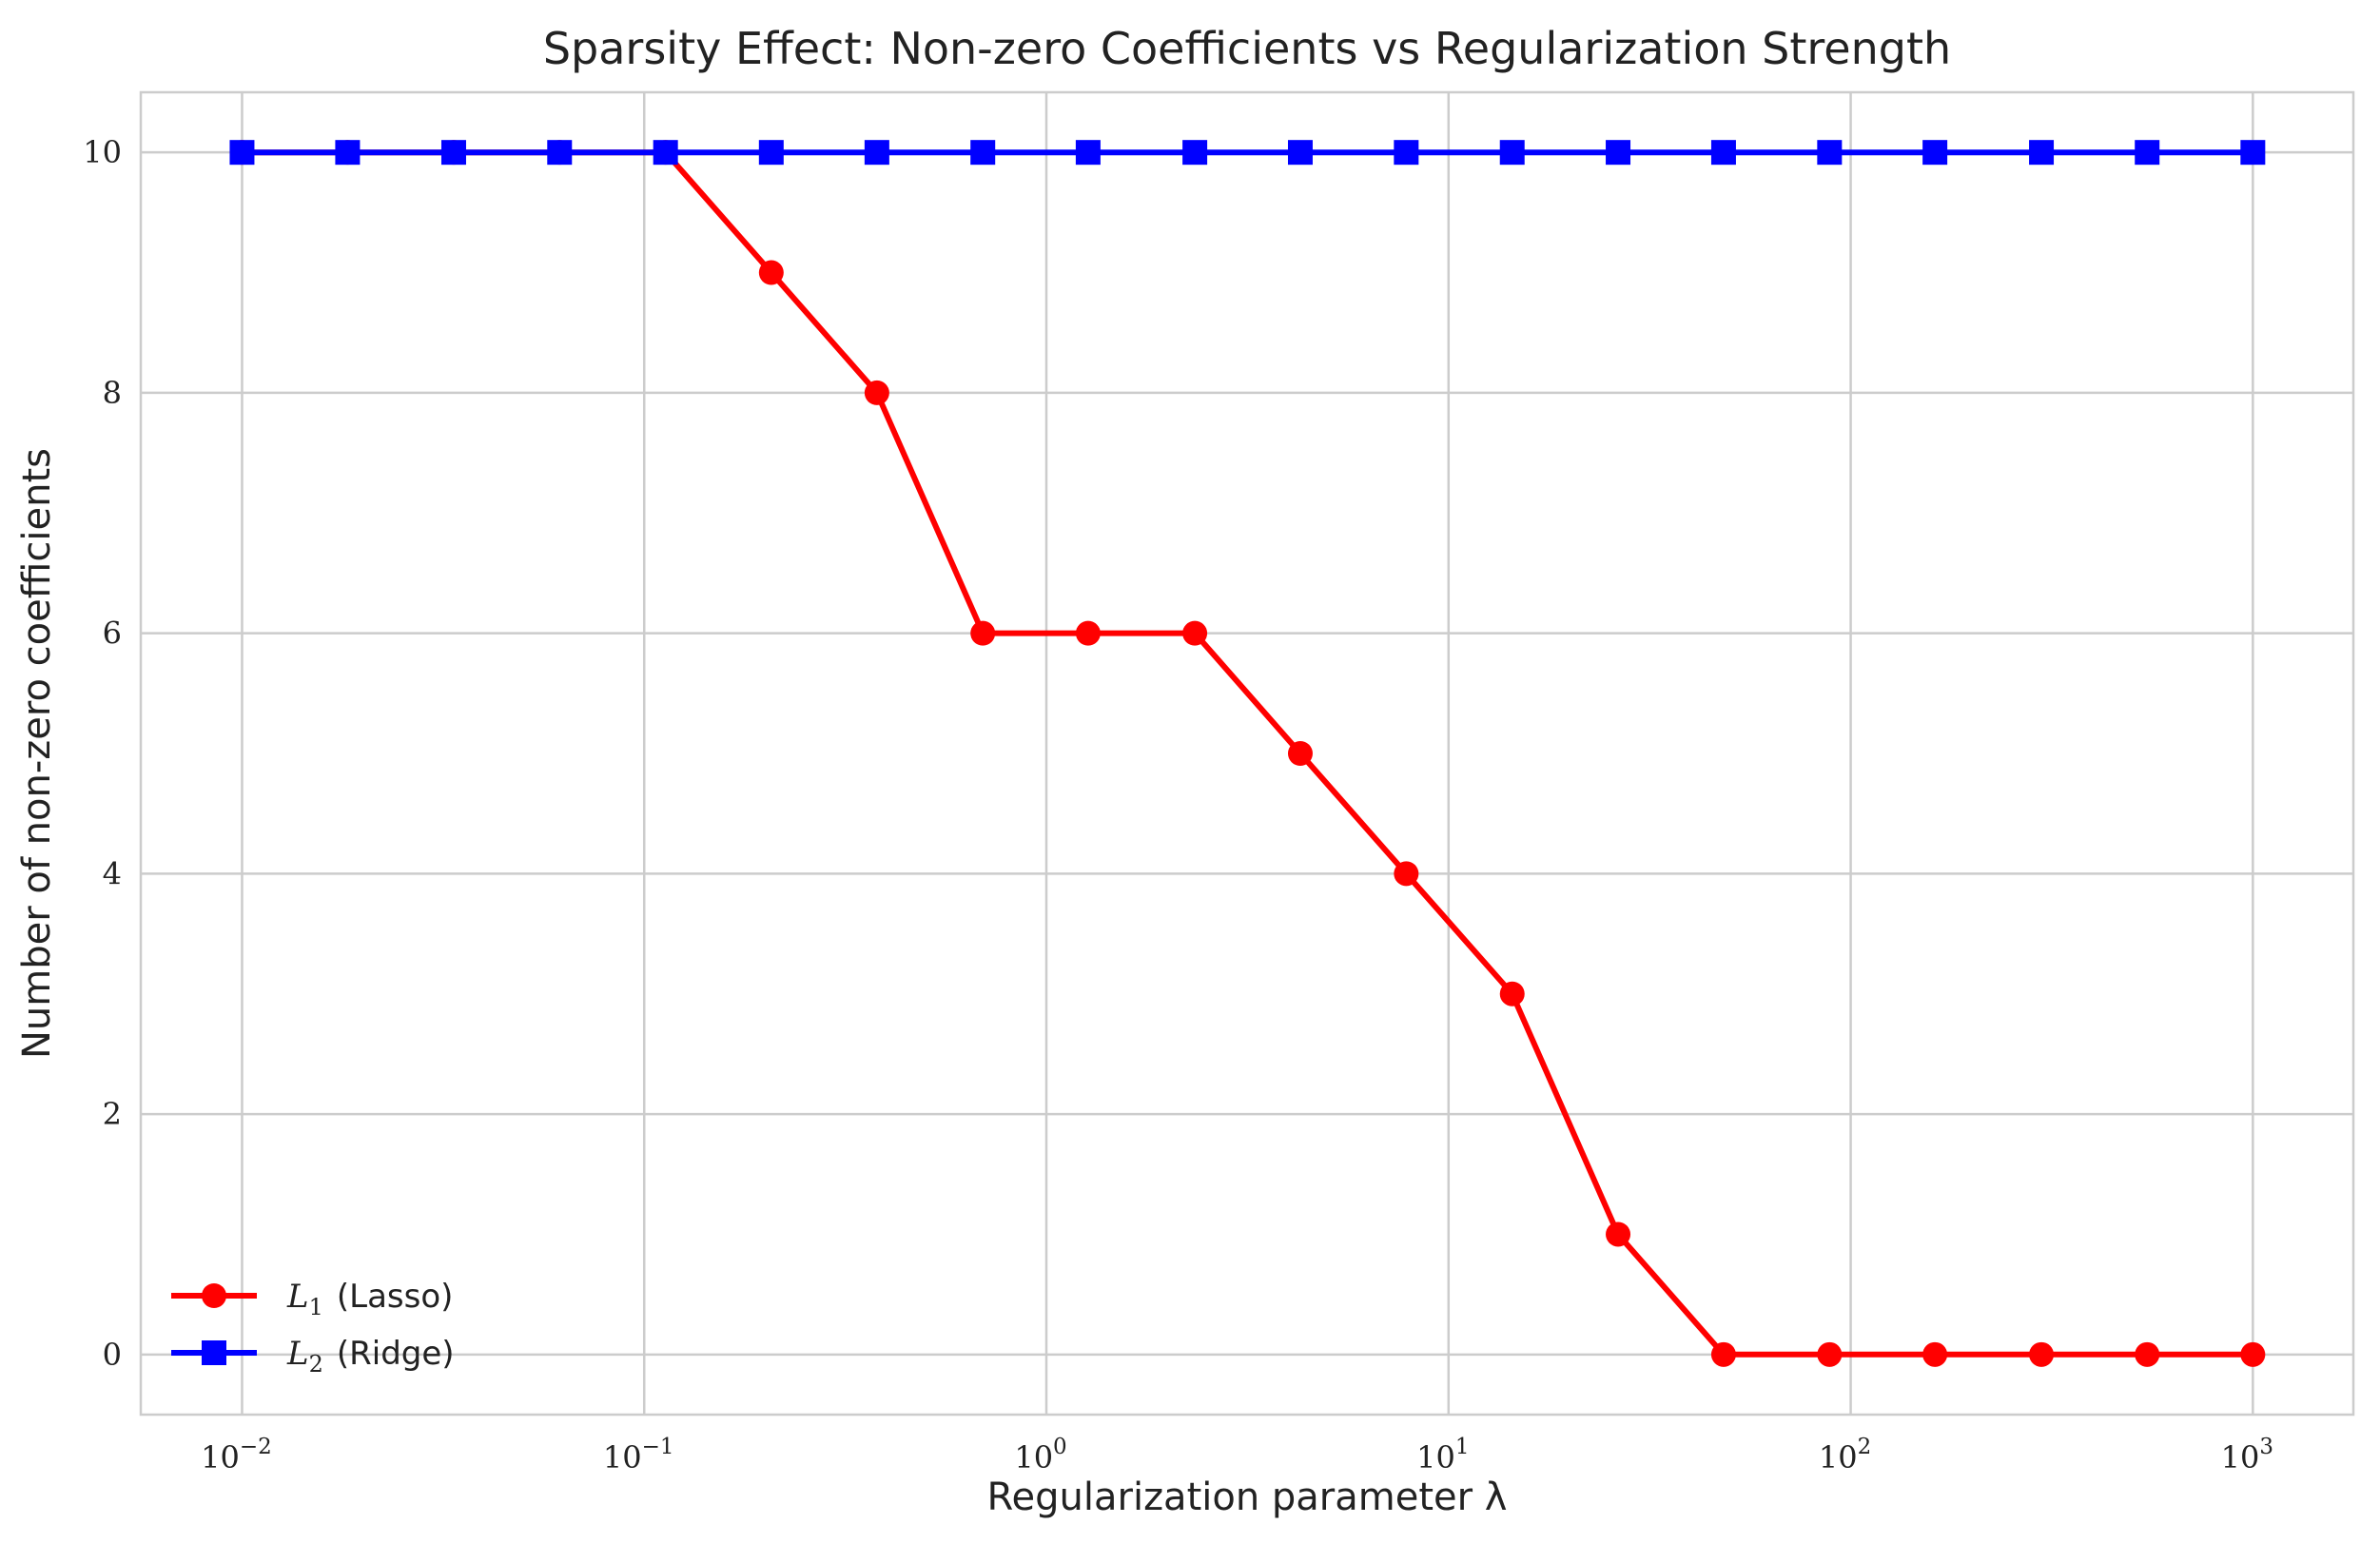  Describe the element at coordinates (316, 1364) in the screenshot. I see `legend-math-subscript: 2` at that location.